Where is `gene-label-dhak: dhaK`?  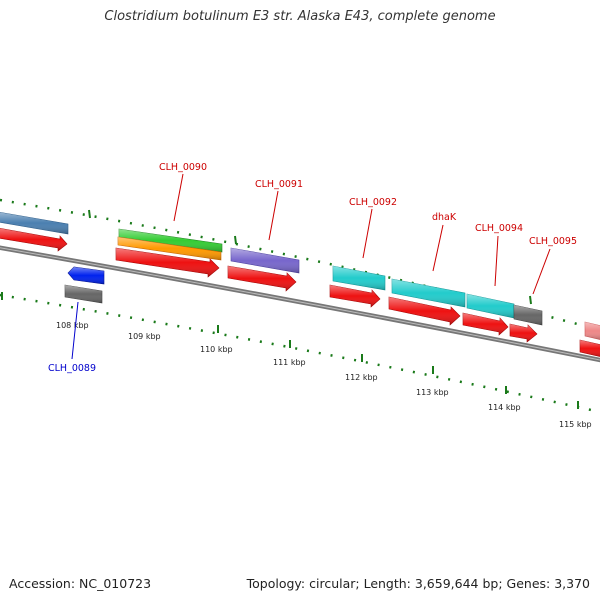 gene-label-dhak: dhaK is located at coordinates (444, 217).